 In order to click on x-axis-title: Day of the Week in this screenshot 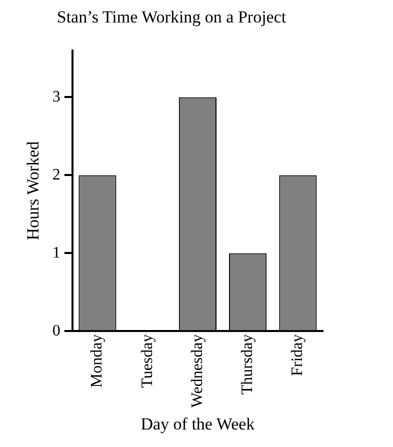, I will do `click(198, 424)`.